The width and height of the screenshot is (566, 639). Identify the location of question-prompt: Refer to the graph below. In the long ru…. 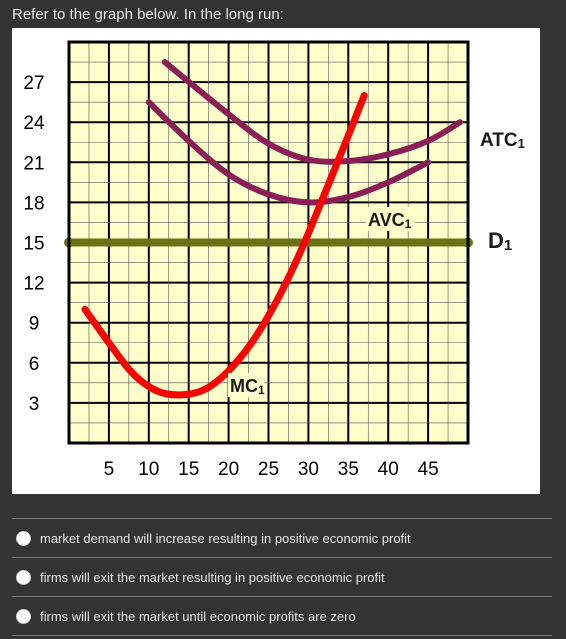
(148, 14).